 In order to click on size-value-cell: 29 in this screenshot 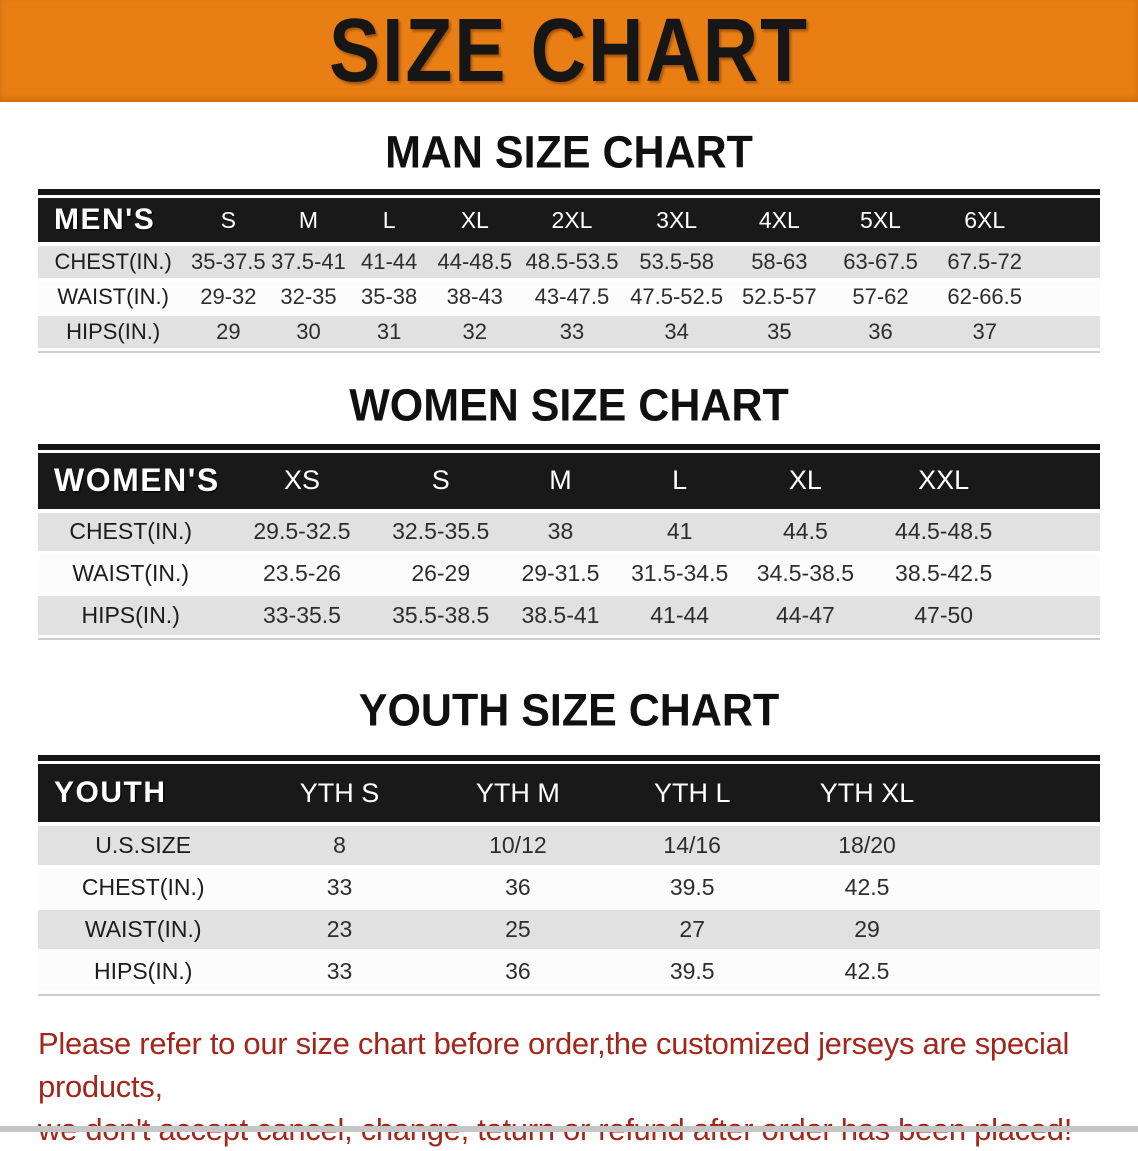, I will do `click(867, 930)`.